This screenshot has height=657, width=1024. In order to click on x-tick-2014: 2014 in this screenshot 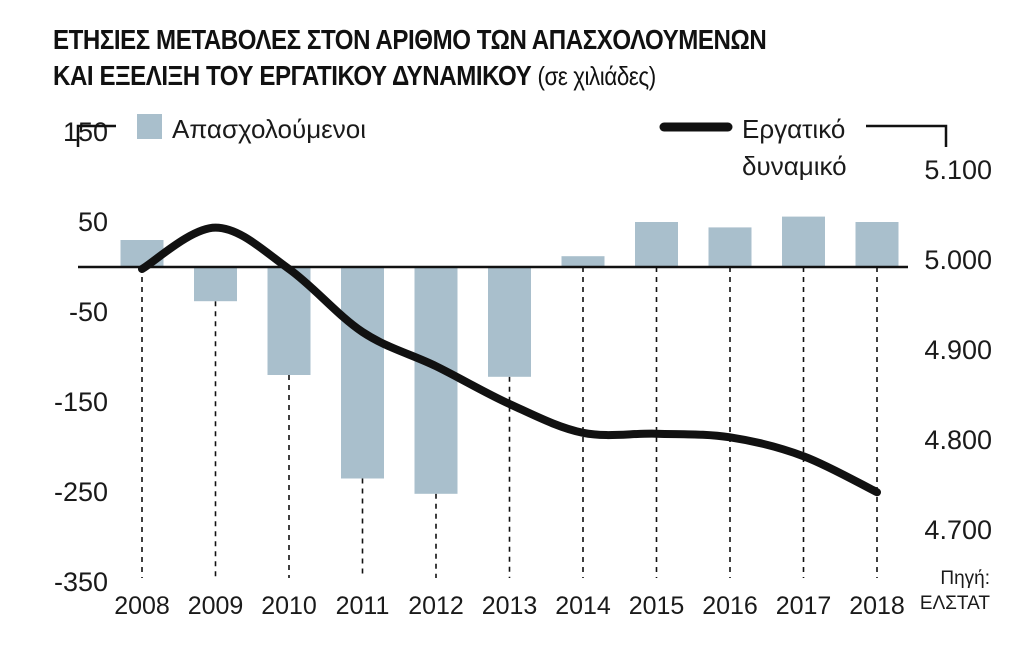, I will do `click(583, 606)`.